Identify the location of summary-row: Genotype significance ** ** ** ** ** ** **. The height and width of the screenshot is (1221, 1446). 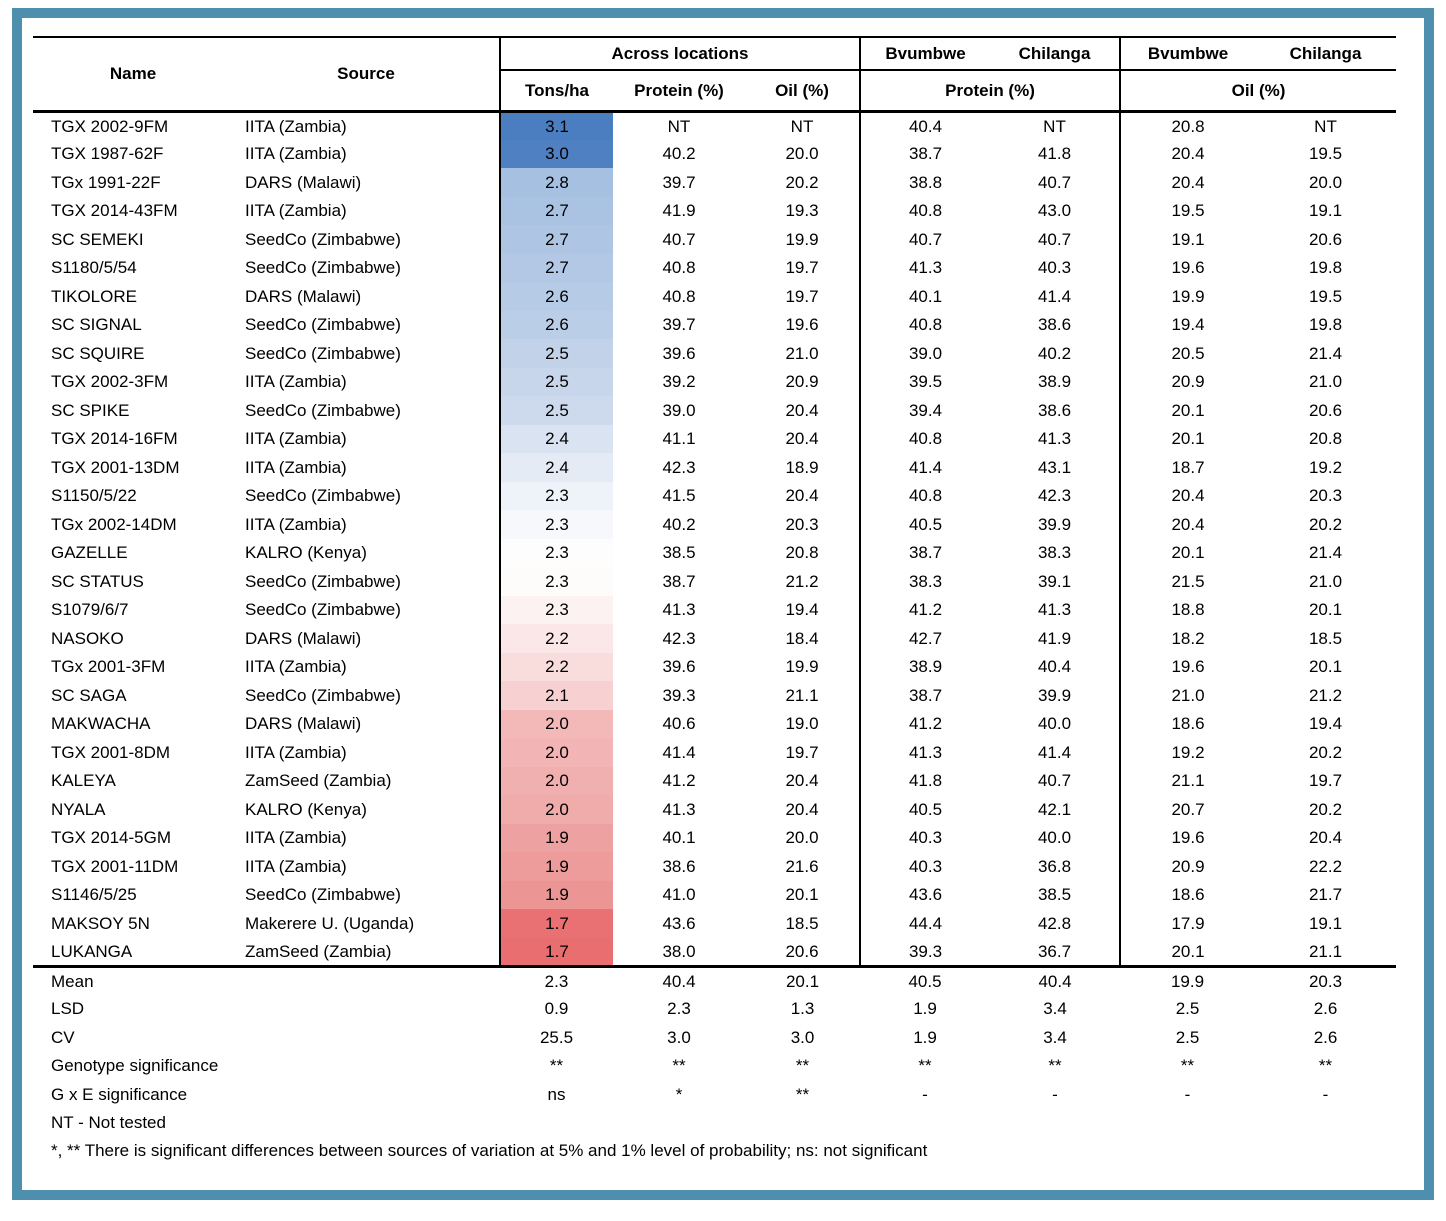
(714, 1066).